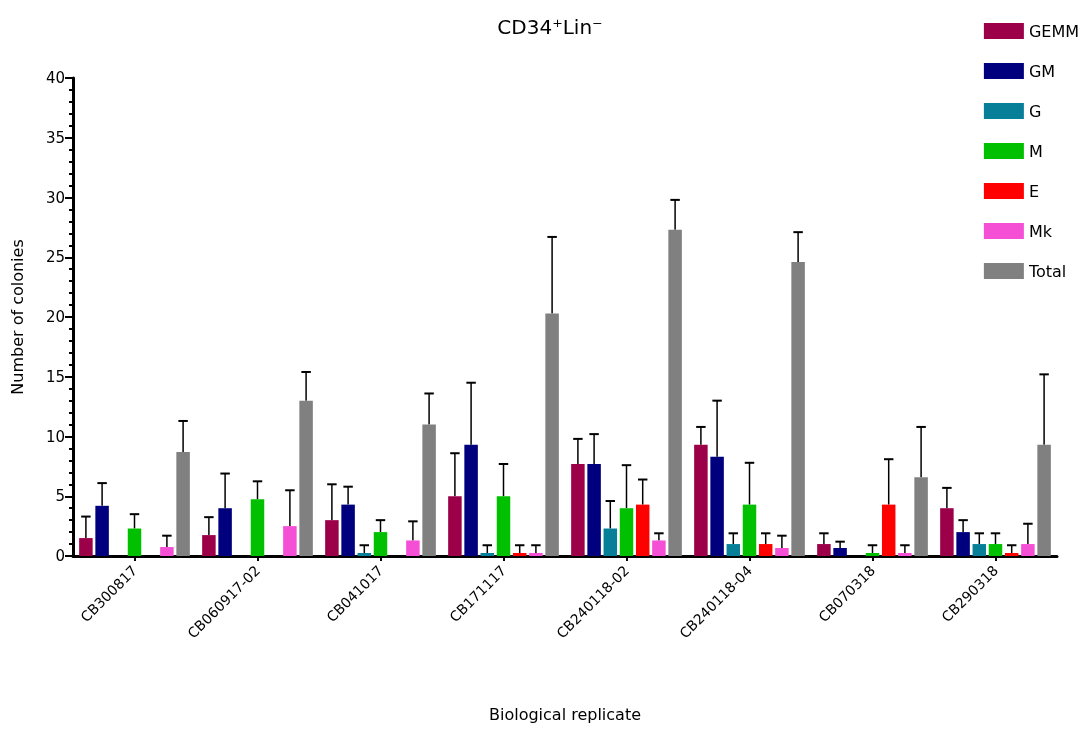 The image size is (1089, 731). Describe the element at coordinates (60, 496) in the screenshot. I see `y-tick-label: 5` at that location.